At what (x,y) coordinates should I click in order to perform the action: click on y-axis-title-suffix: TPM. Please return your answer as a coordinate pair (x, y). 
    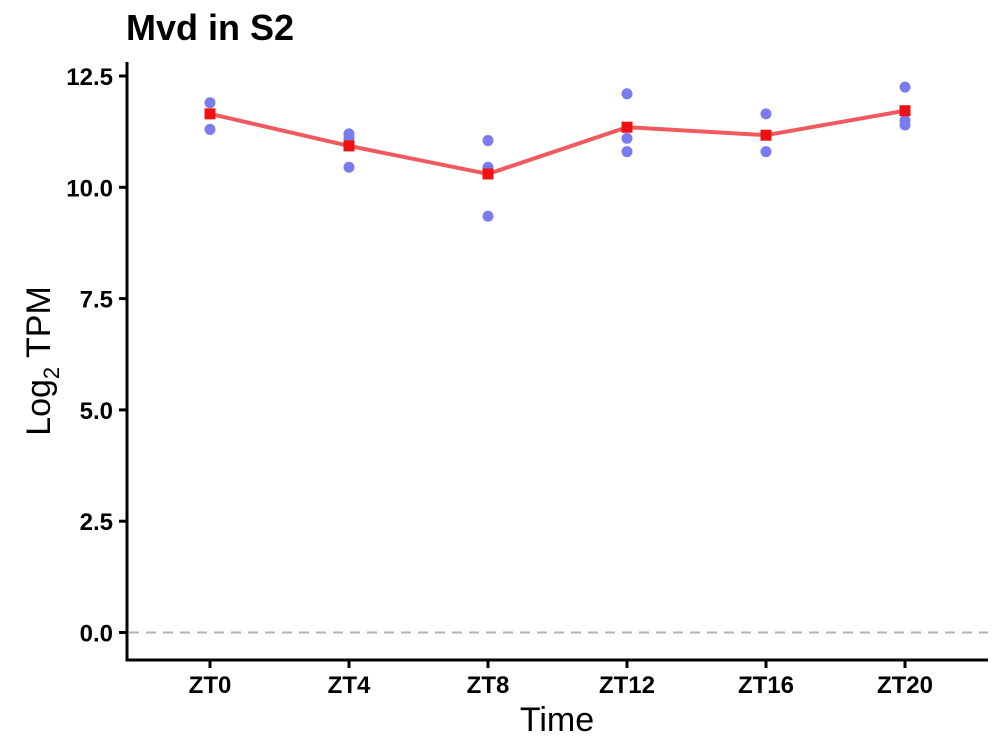
    Looking at the image, I should click on (39, 326).